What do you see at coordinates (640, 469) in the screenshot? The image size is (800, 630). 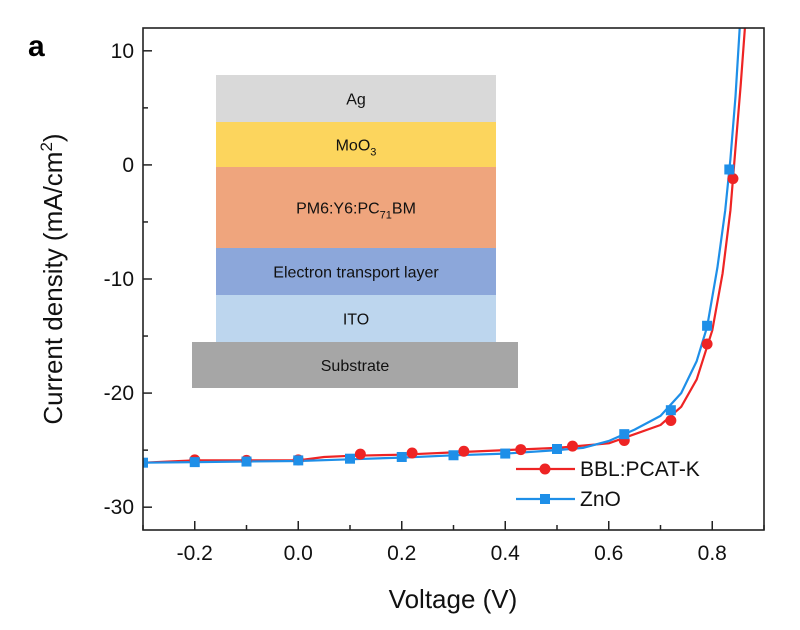 I see `legend-label: BBL:PCAT-K` at bounding box center [640, 469].